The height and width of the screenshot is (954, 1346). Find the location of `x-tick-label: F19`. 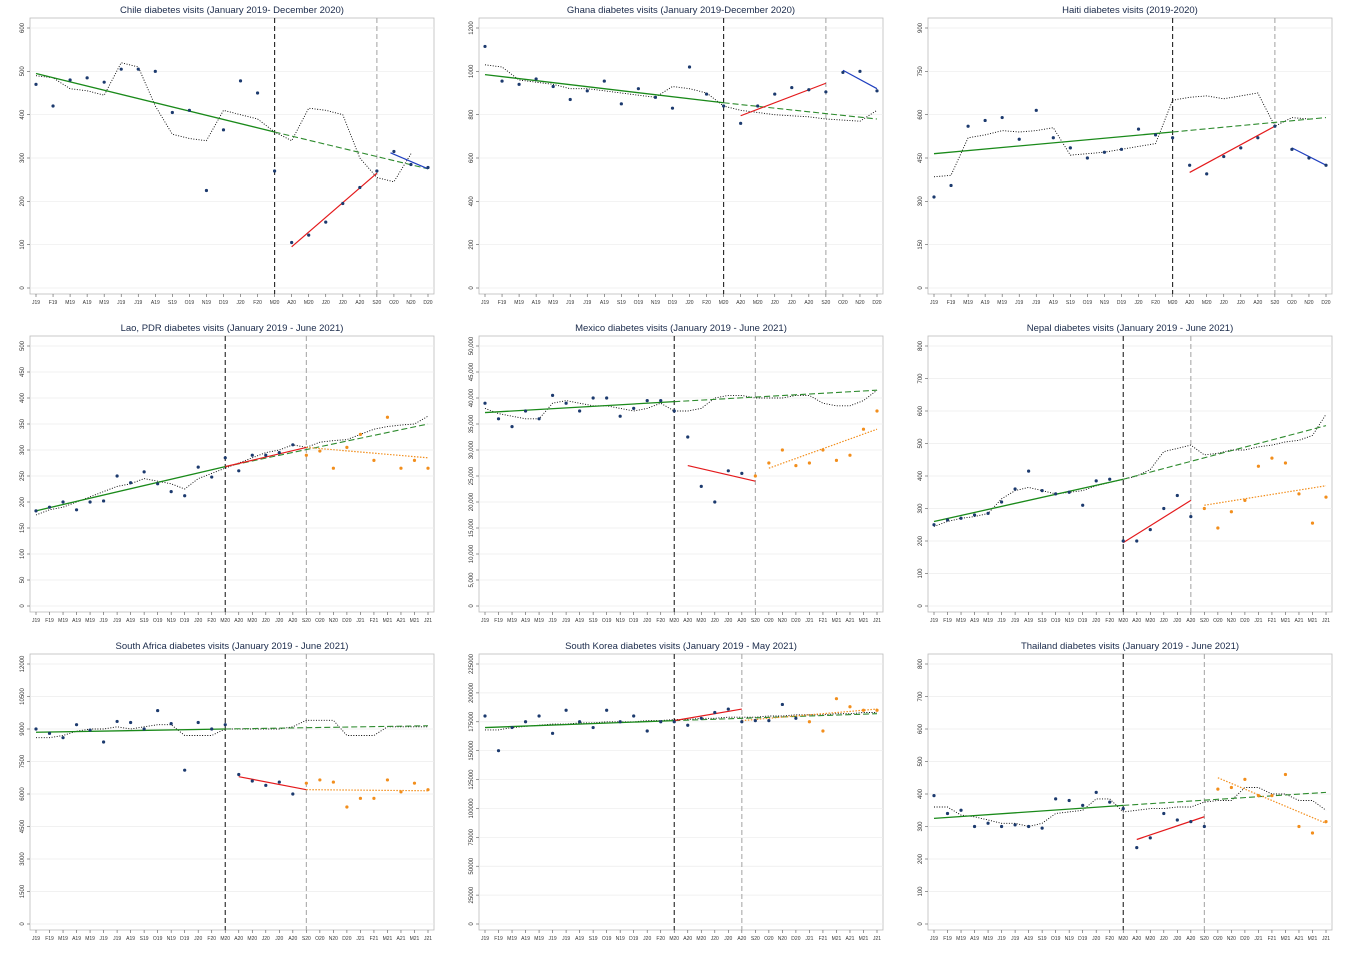

x-tick-label: F19 is located at coordinates (947, 621).